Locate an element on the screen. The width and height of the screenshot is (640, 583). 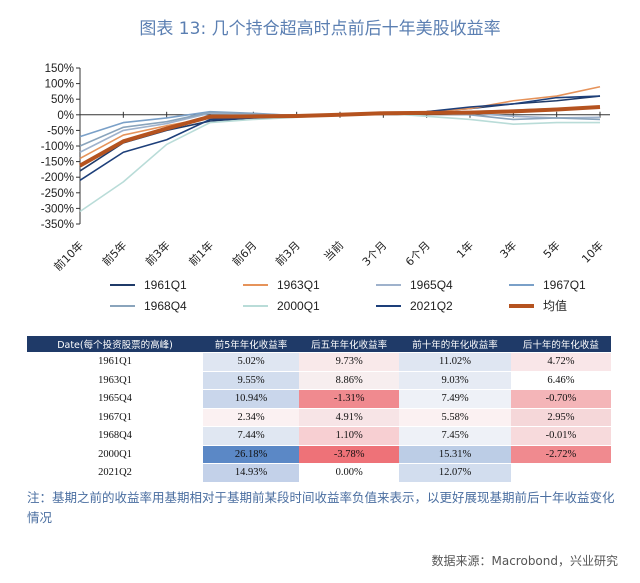
row-value-cell: 26.18% is located at coordinates (251, 454).